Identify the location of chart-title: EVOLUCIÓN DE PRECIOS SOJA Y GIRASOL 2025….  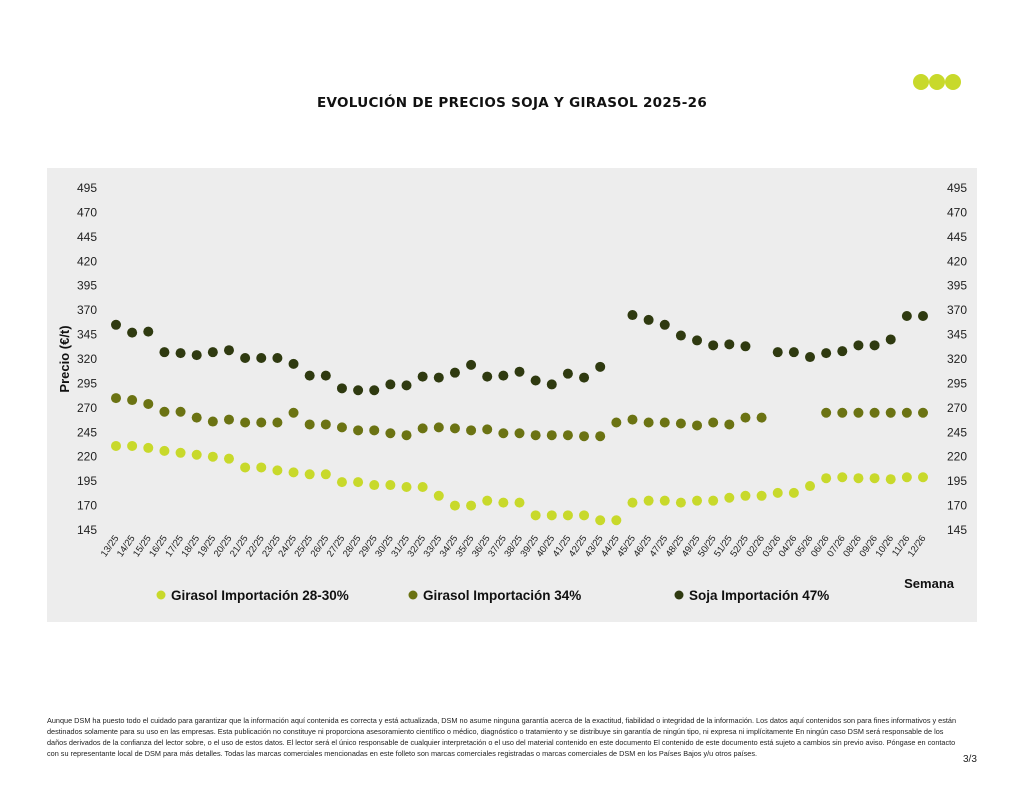
(512, 103).